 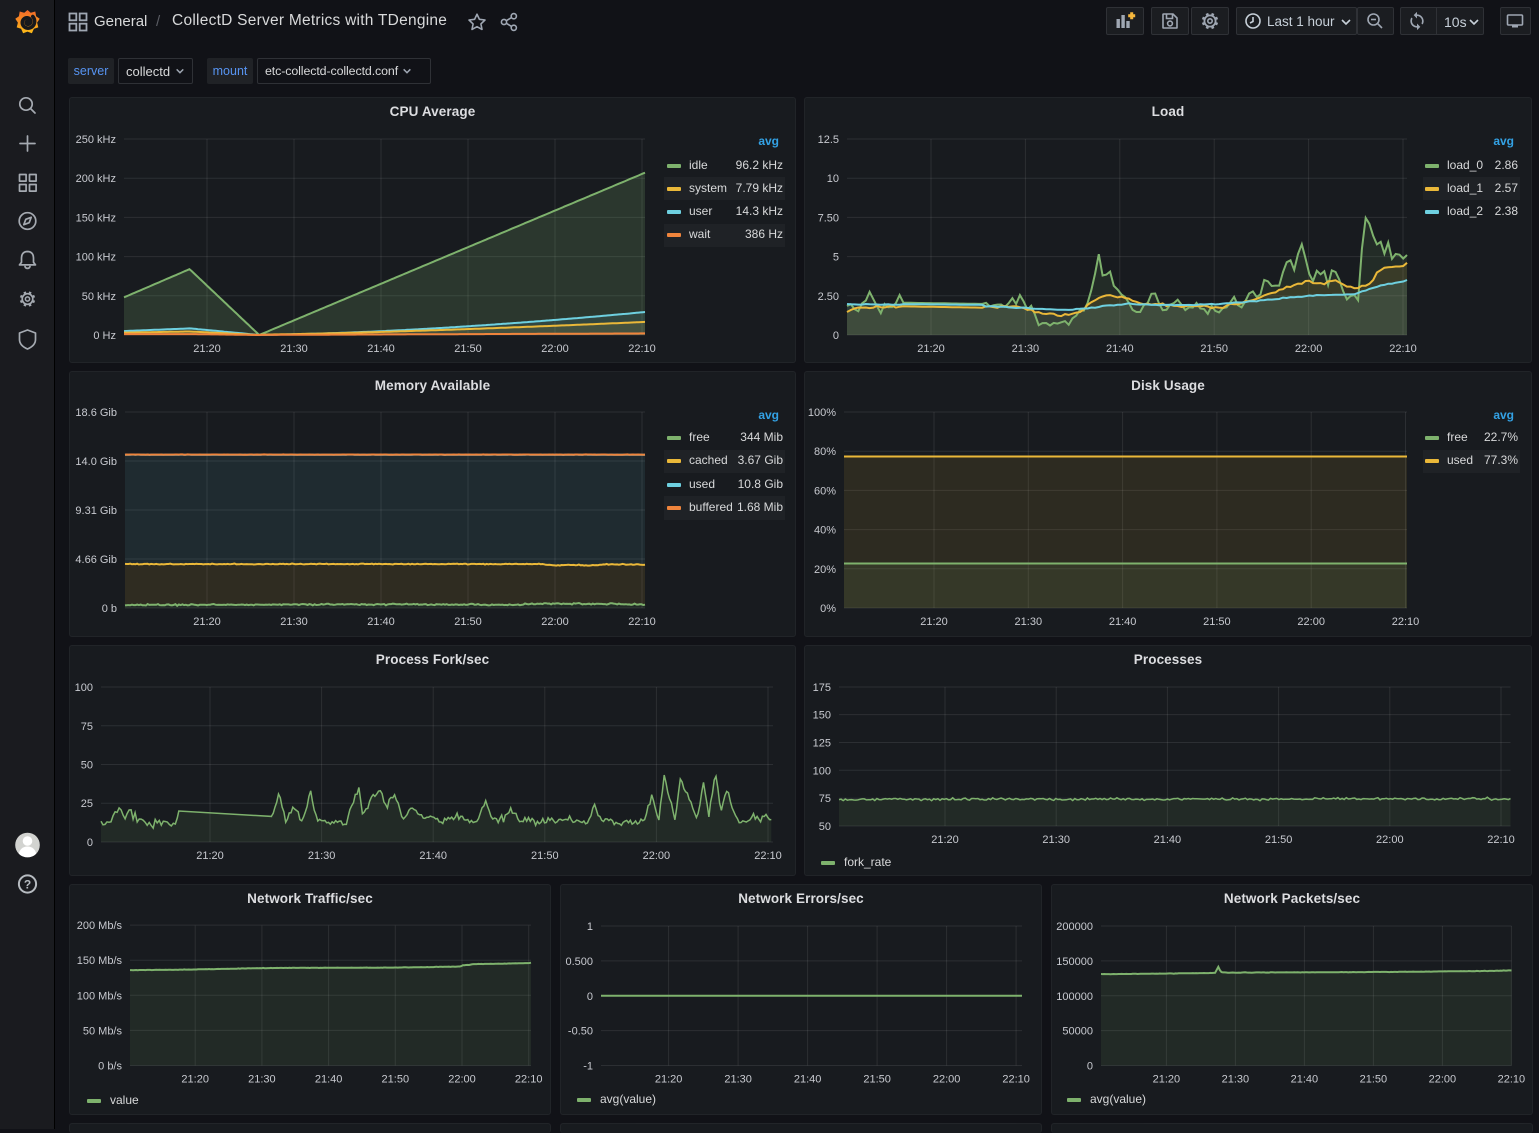 I want to click on svg-text: 200000, so click(x=1074, y=927).